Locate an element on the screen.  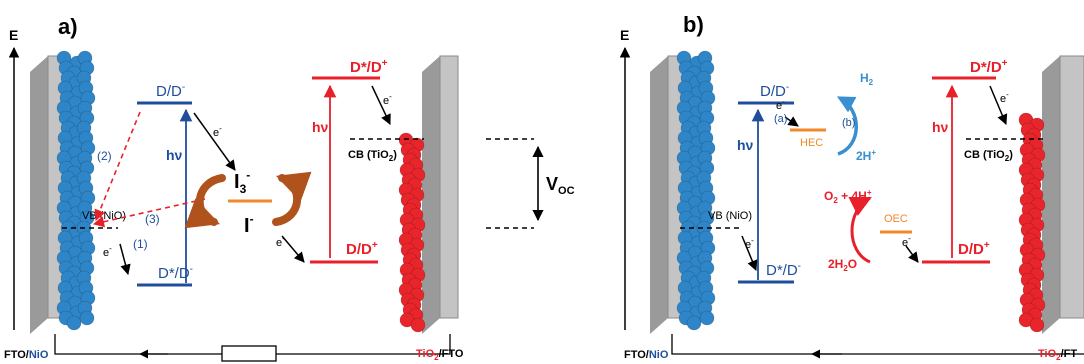
step-1-label: (1) is located at coordinates (140, 244).